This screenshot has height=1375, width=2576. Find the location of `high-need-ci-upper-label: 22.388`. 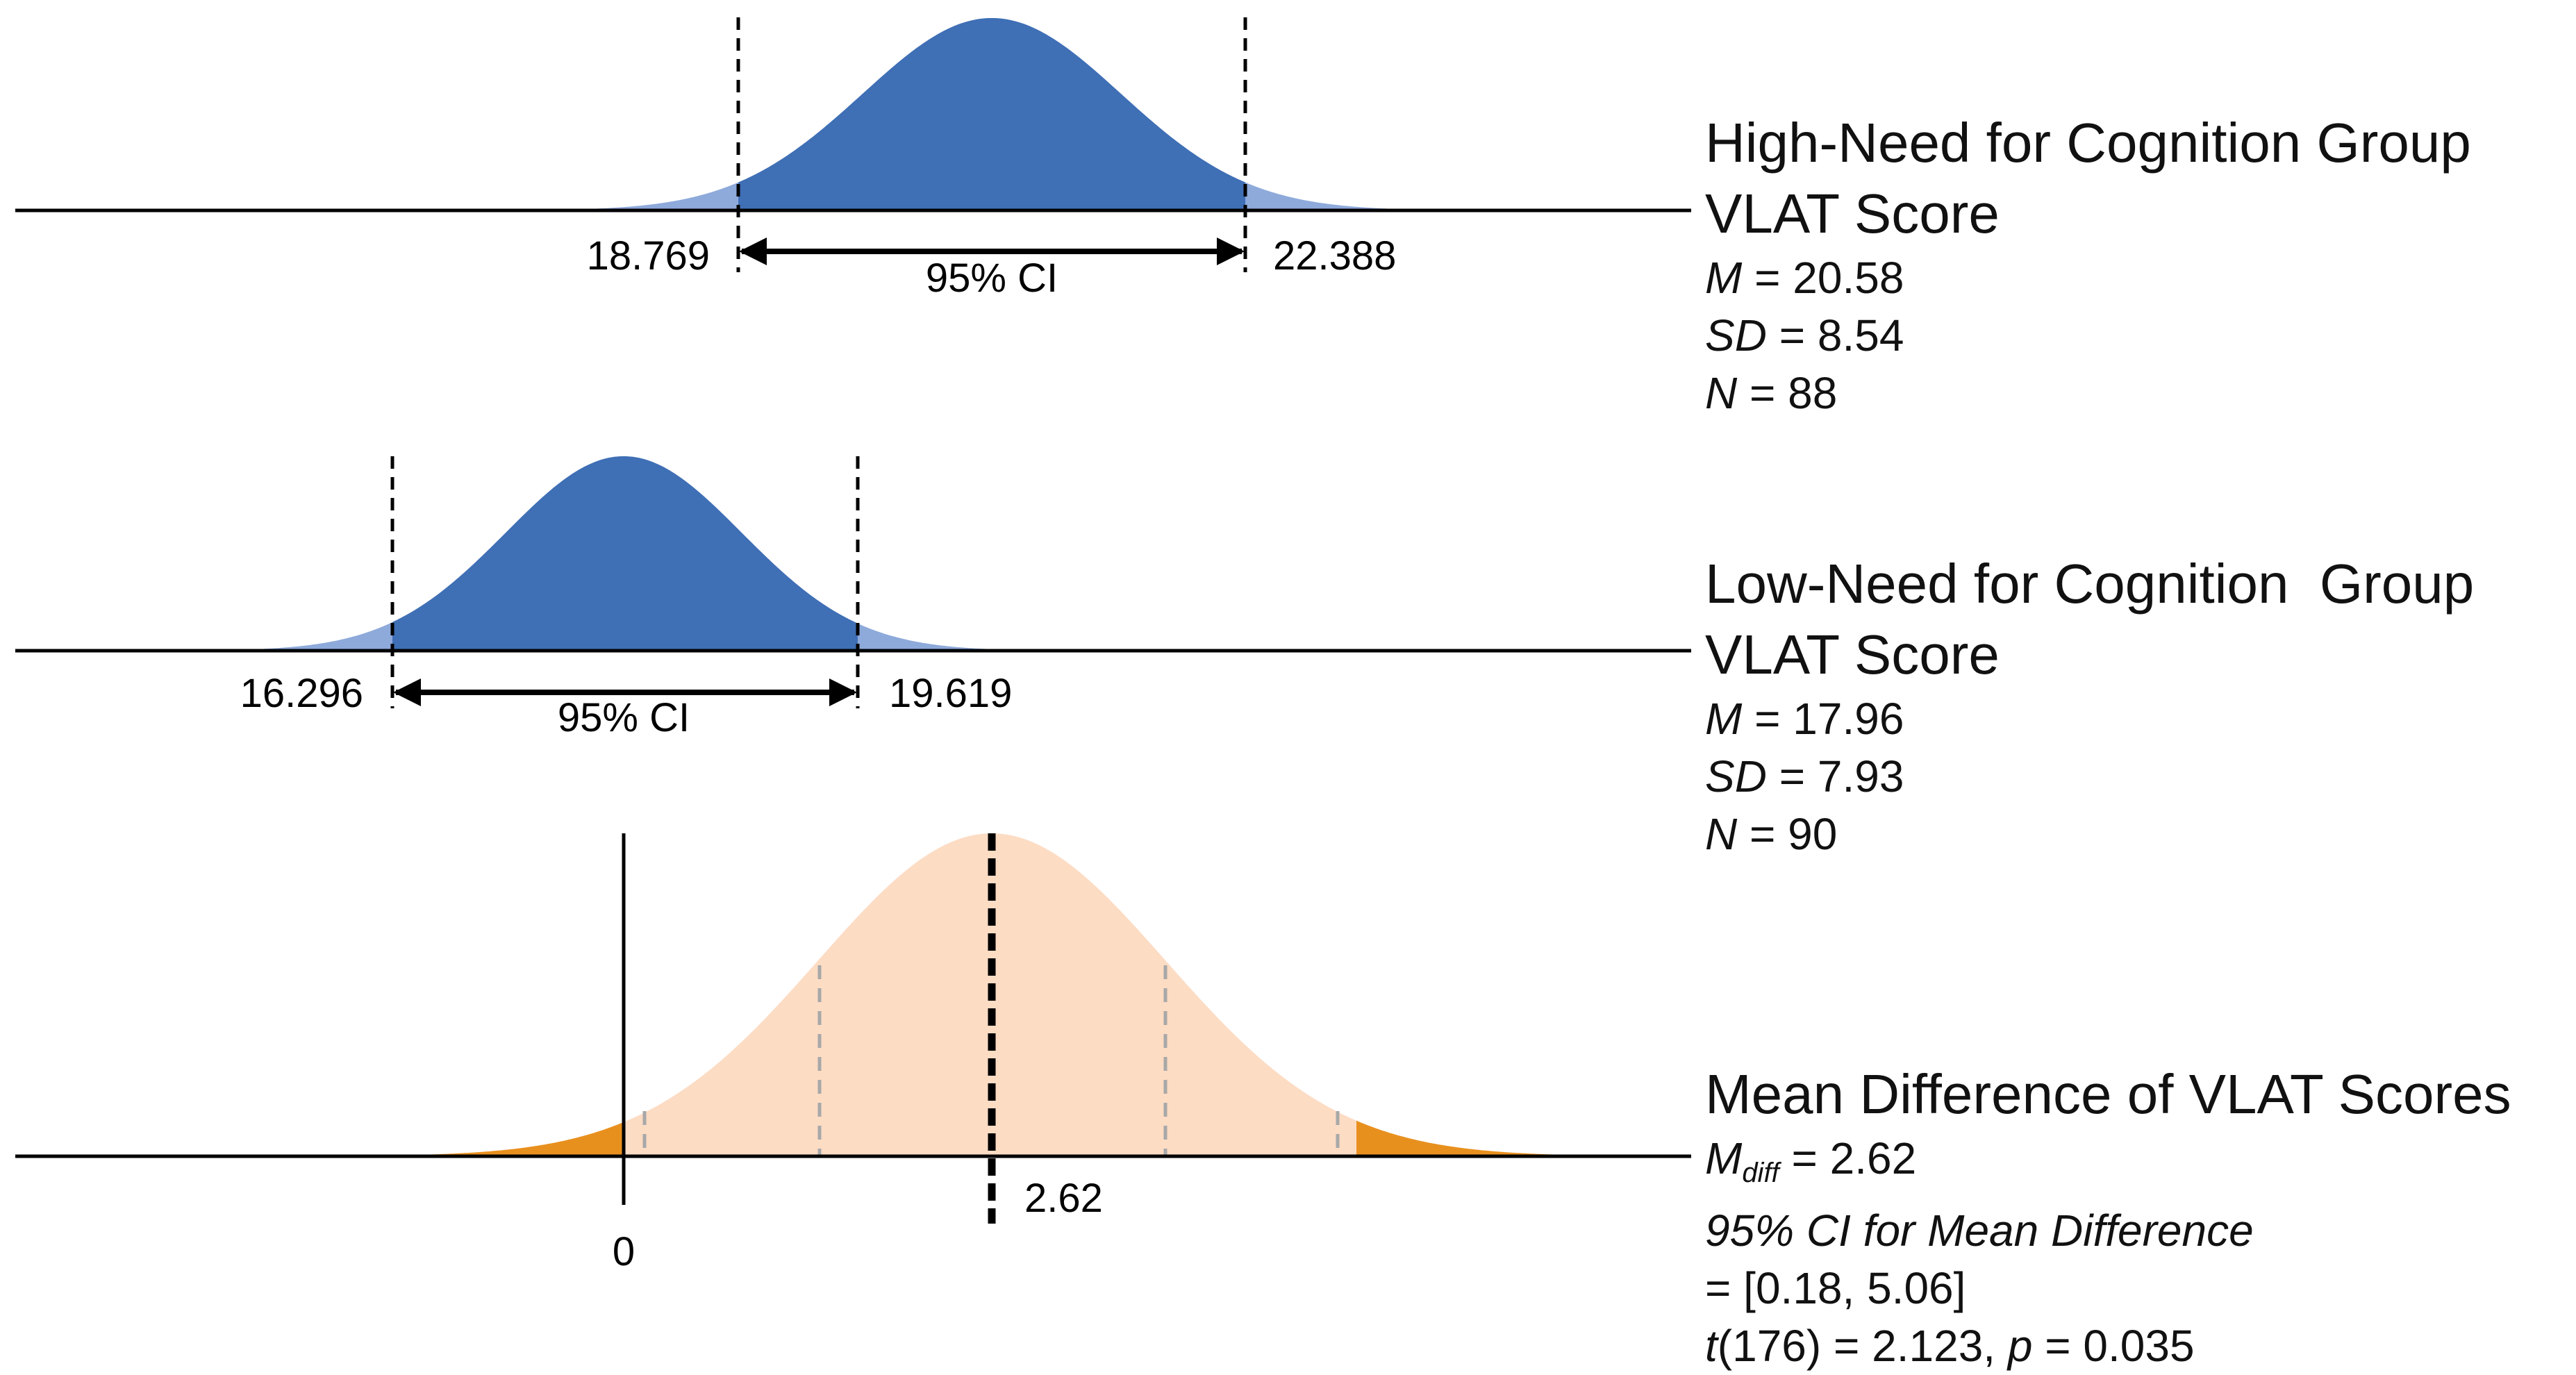

high-need-ci-upper-label: 22.388 is located at coordinates (1334, 255).